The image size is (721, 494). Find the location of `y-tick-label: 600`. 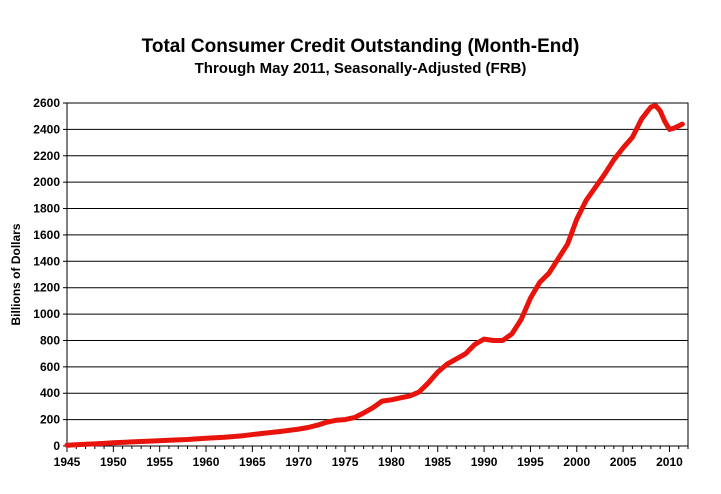

y-tick-label: 600 is located at coordinates (50, 367).